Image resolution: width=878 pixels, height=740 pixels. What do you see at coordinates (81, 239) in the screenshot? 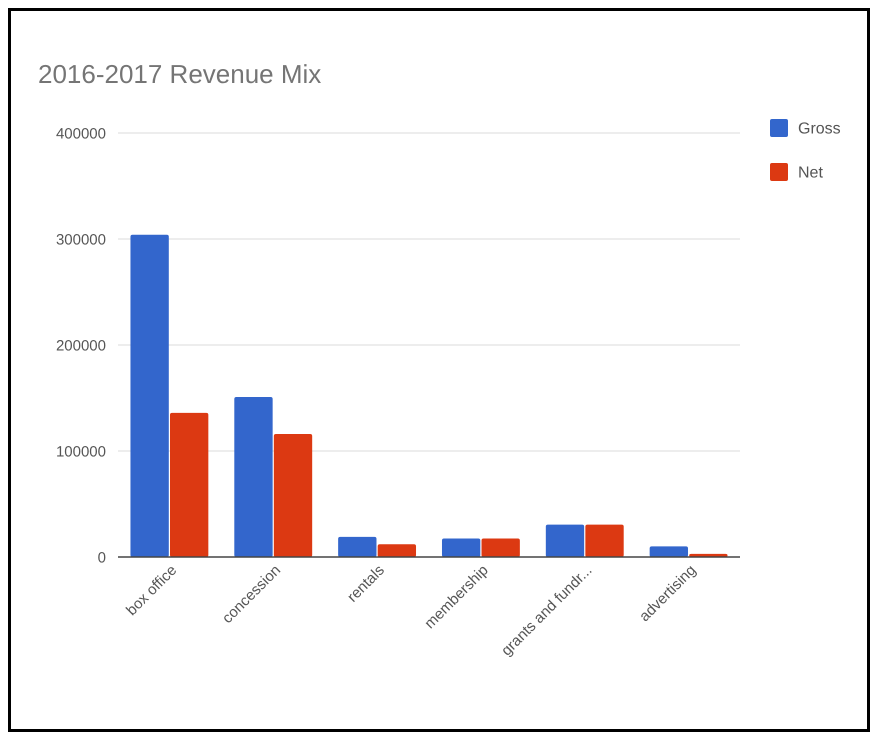
I see `y-tick-label: 300000` at bounding box center [81, 239].